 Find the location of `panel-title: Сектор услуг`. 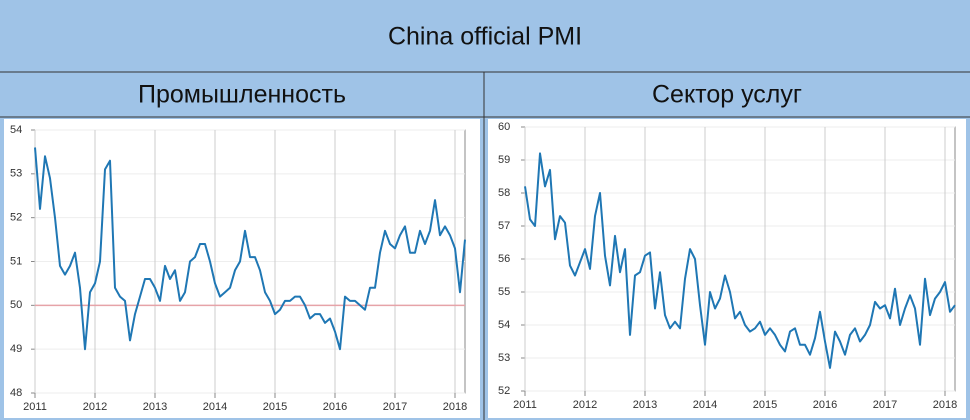

panel-title: Сектор услуг is located at coordinates (727, 95).